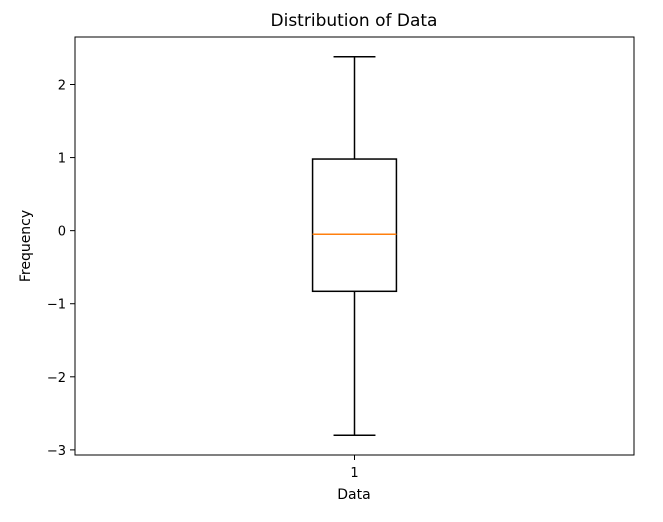 The image size is (663, 522). What do you see at coordinates (62, 232) in the screenshot?
I see `y-tick-label: 0` at bounding box center [62, 232].